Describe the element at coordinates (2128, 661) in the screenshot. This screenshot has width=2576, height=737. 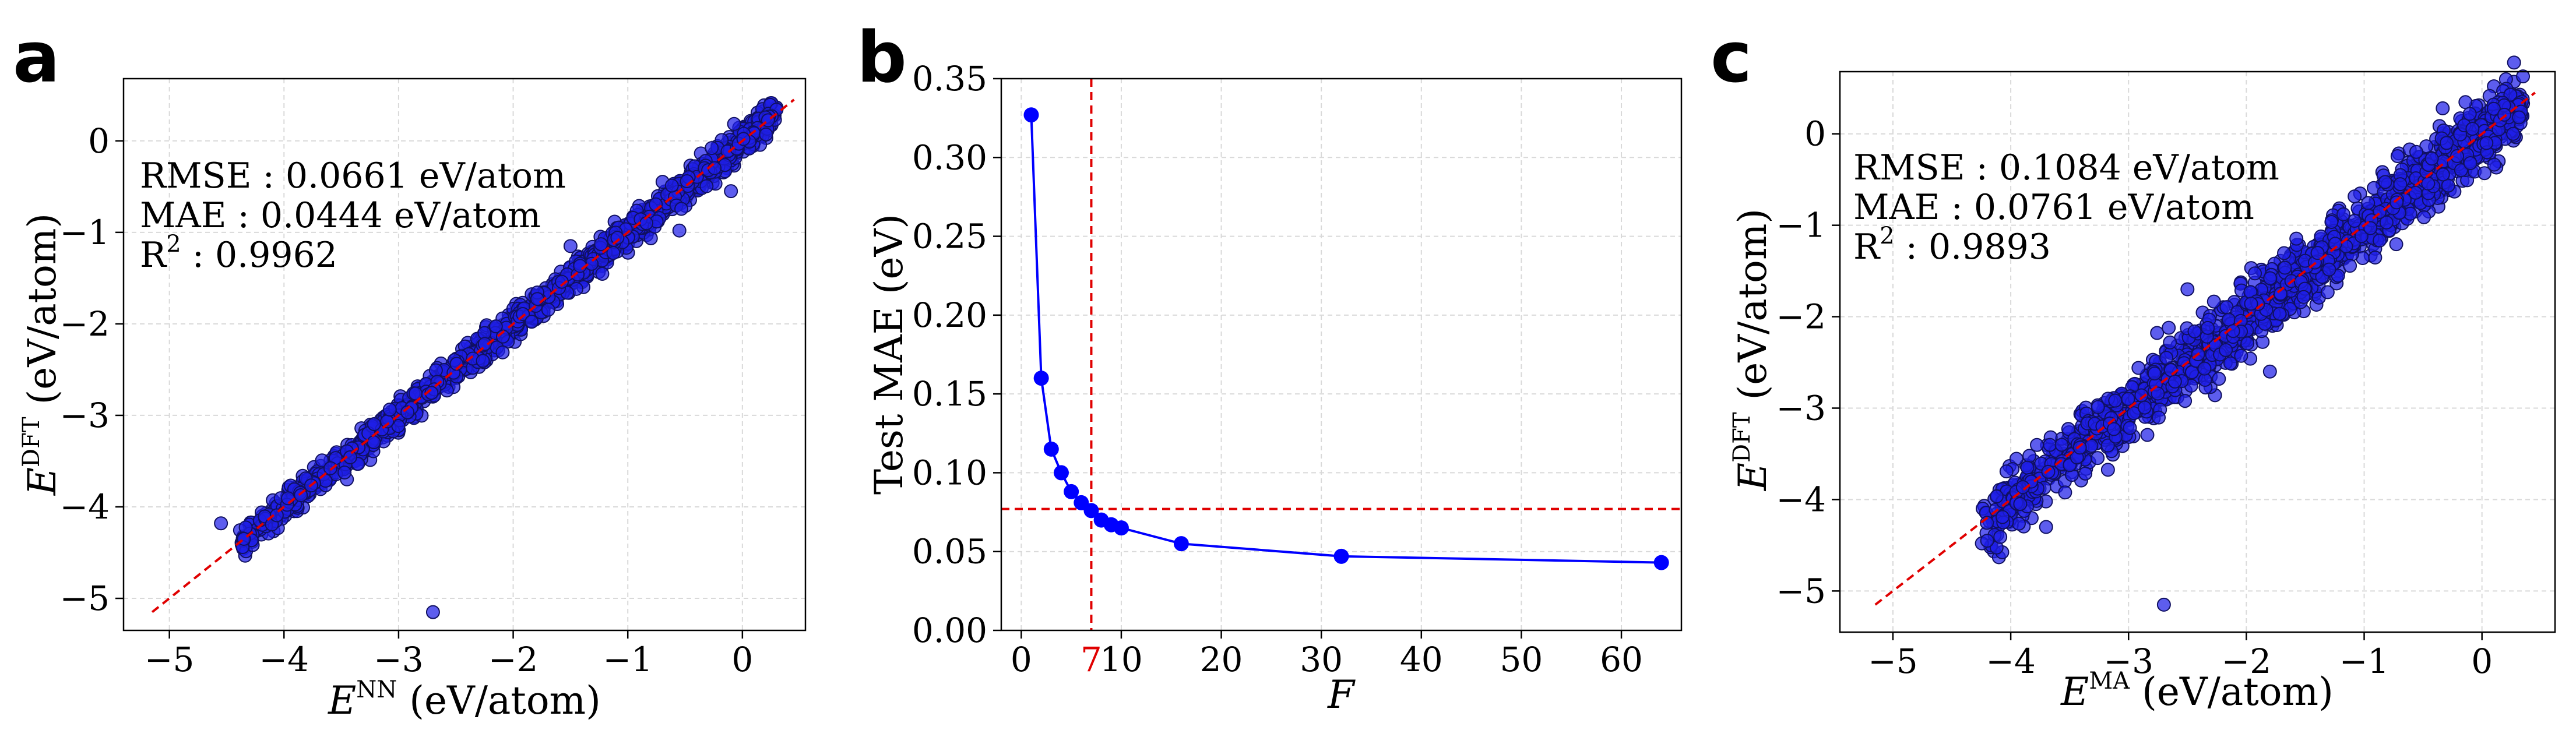
I see `c-x-tick-label: −3` at that location.